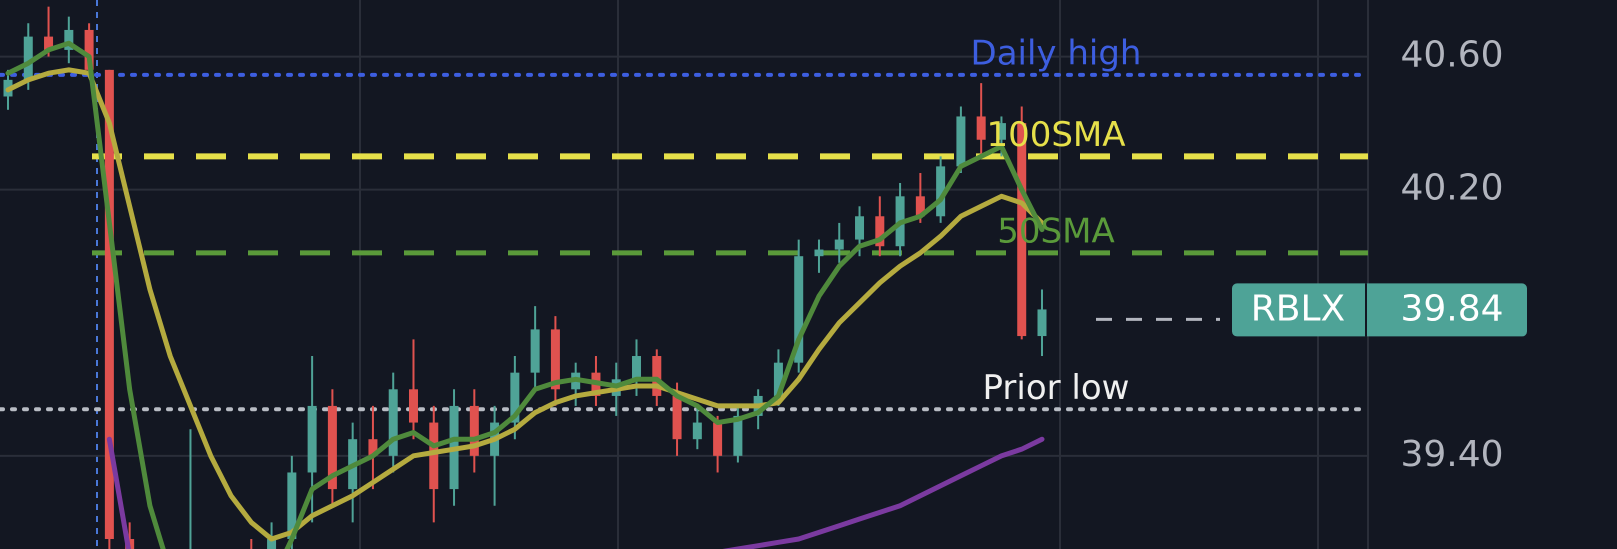 The width and height of the screenshot is (1617, 549). Describe the element at coordinates (1379, 310) in the screenshot. I see `price-tag` at that location.